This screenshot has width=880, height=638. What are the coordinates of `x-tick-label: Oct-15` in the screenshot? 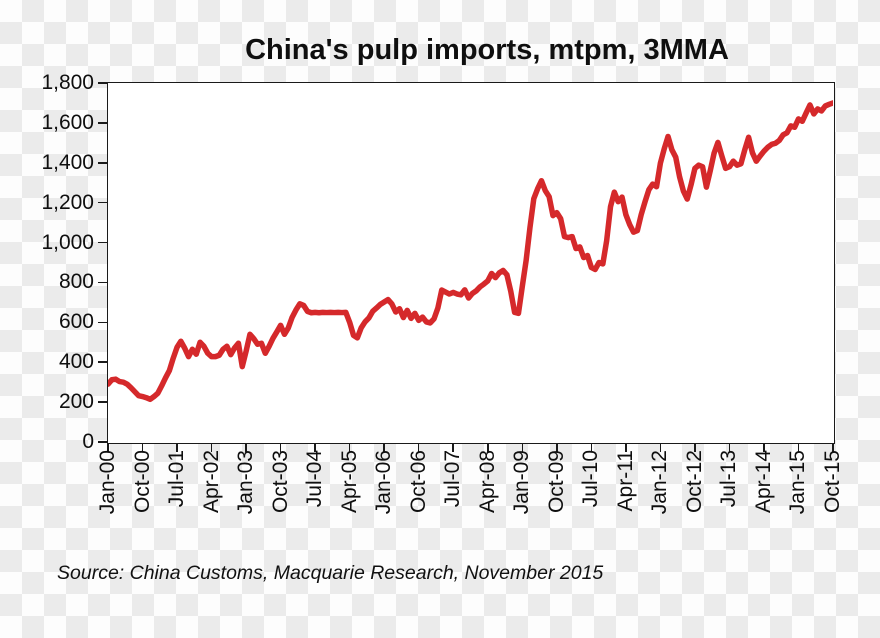 It's located at (832, 482).